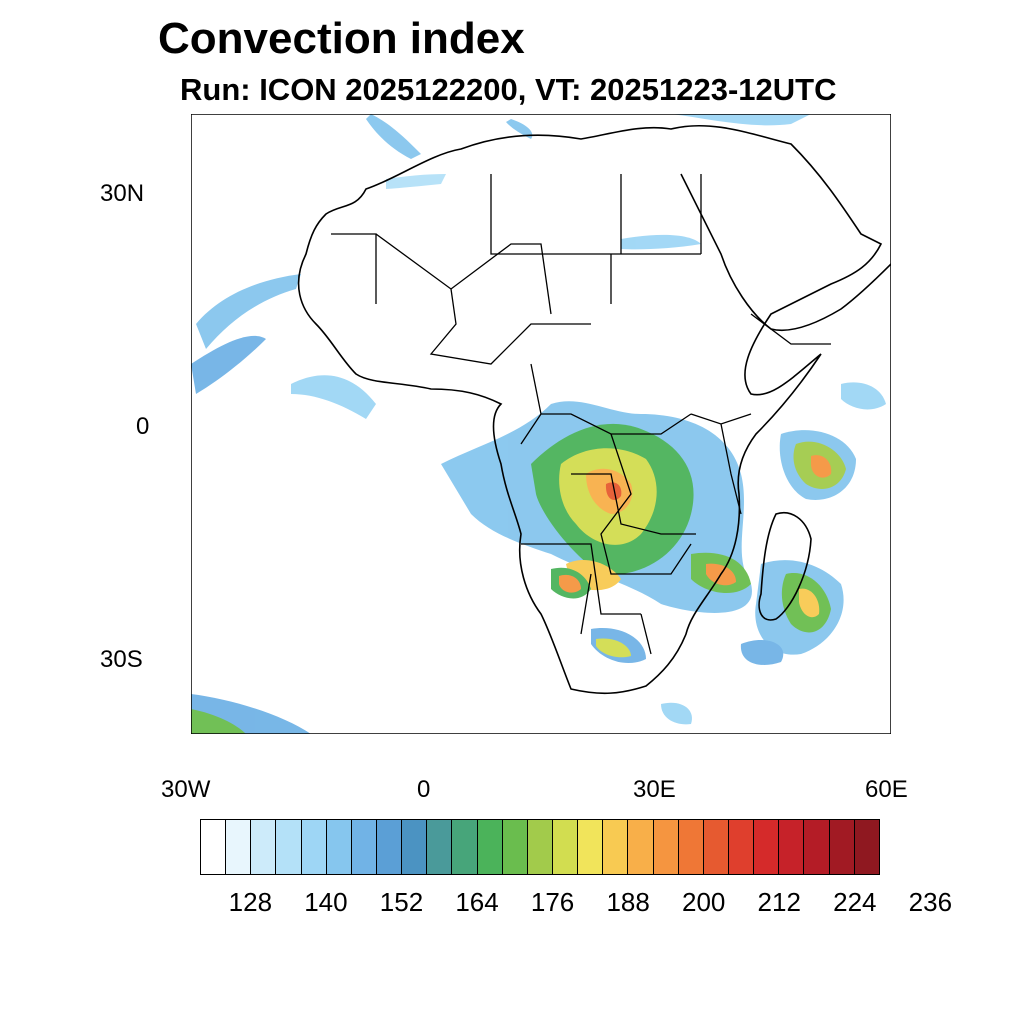 This screenshot has height=1024, width=1024. What do you see at coordinates (704, 902) in the screenshot?
I see `colorbar-tick-label: 200` at bounding box center [704, 902].